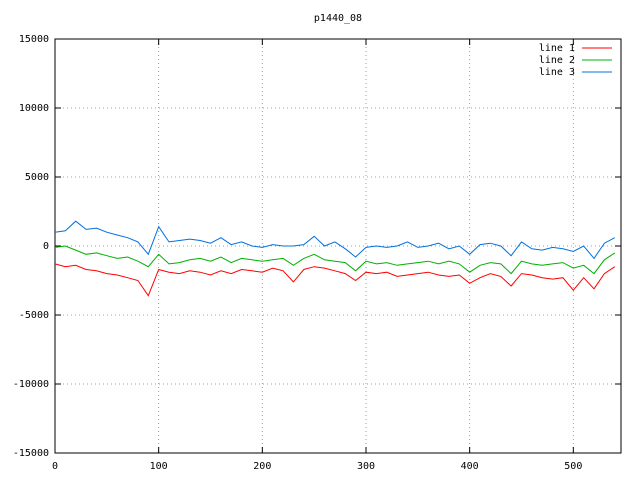 The image size is (640, 480). What do you see at coordinates (338, 18) in the screenshot?
I see `chart-title: p1440_08` at bounding box center [338, 18].